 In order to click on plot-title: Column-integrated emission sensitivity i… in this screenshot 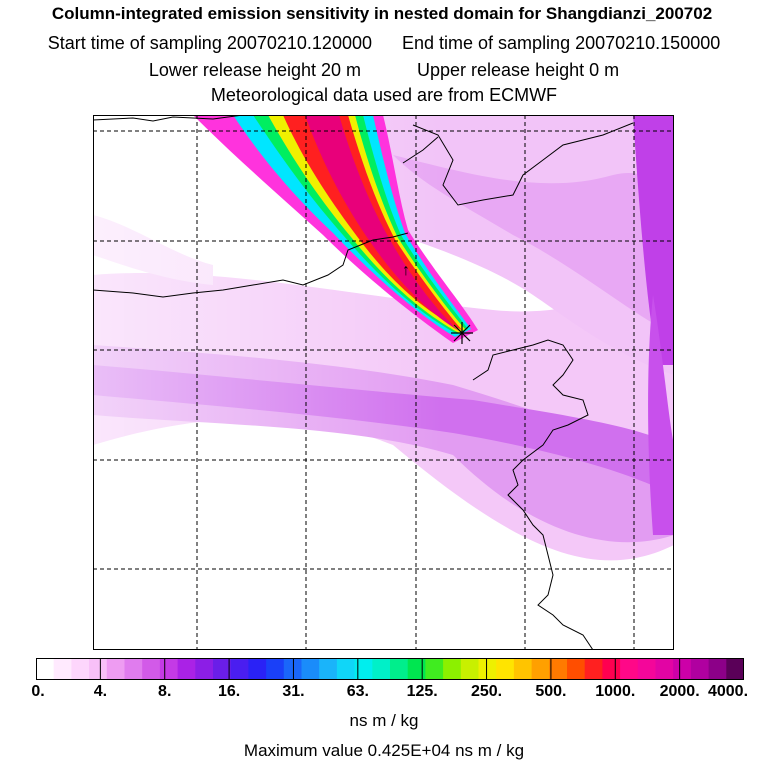, I will do `click(382, 13)`.